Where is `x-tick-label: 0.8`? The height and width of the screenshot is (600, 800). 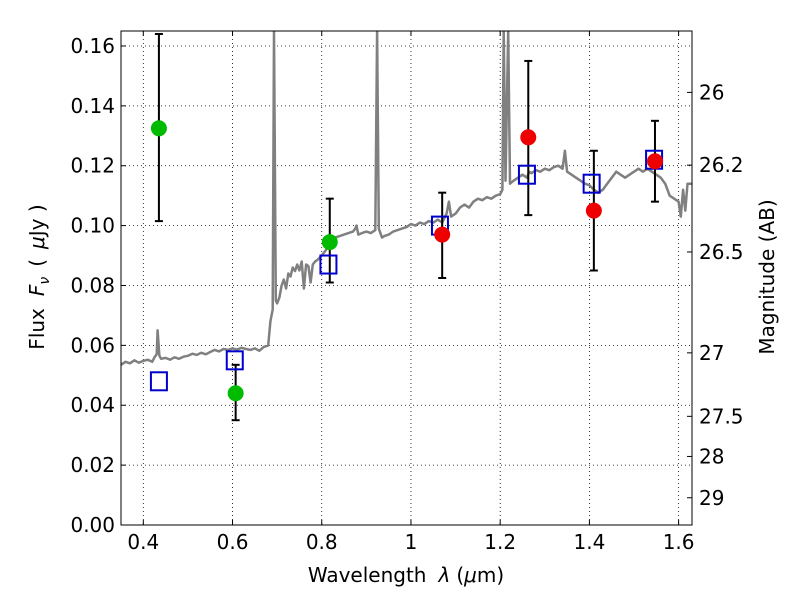
x-tick-label: 0.8 is located at coordinates (322, 542).